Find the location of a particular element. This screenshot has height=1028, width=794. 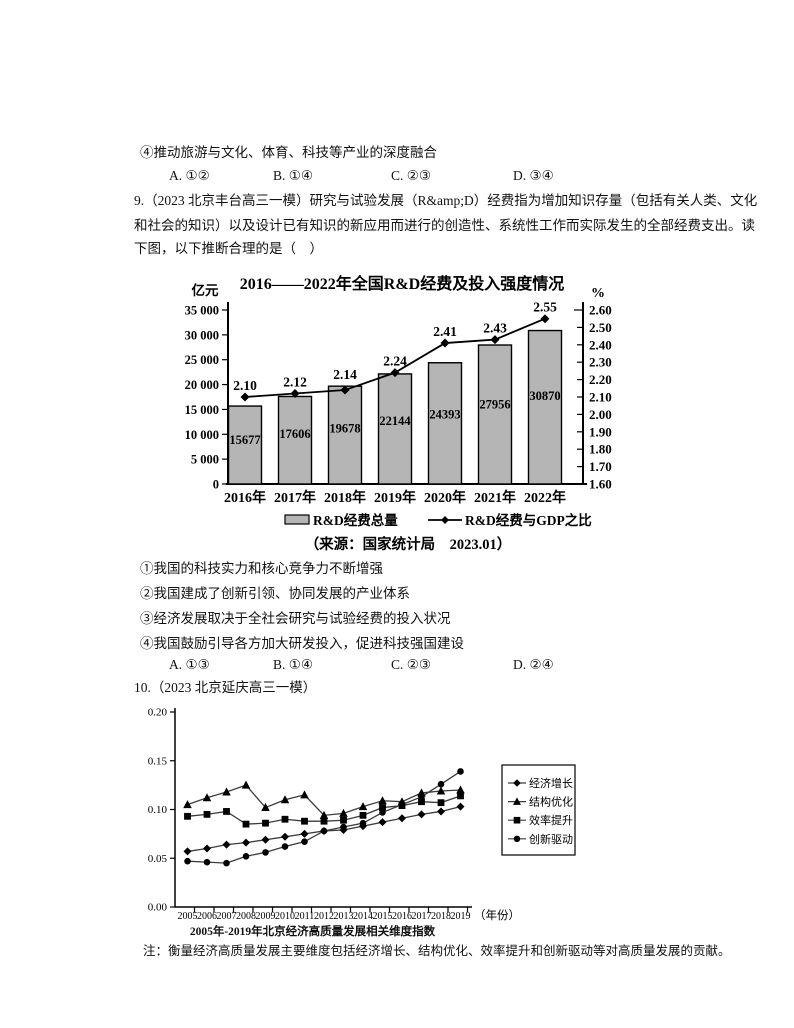

question-8-options: A. ①② B. ①④ C. ②③ D. ③④ is located at coordinates (397, 177).